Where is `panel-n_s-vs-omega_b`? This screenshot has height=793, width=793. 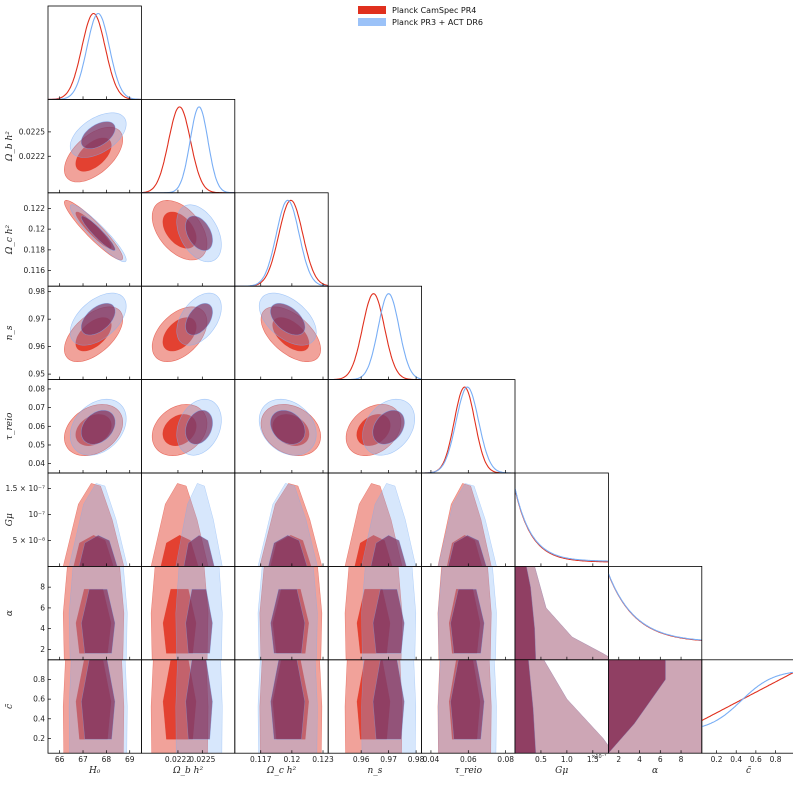
panel-n_s-vs-omega_b is located at coordinates (188, 333).